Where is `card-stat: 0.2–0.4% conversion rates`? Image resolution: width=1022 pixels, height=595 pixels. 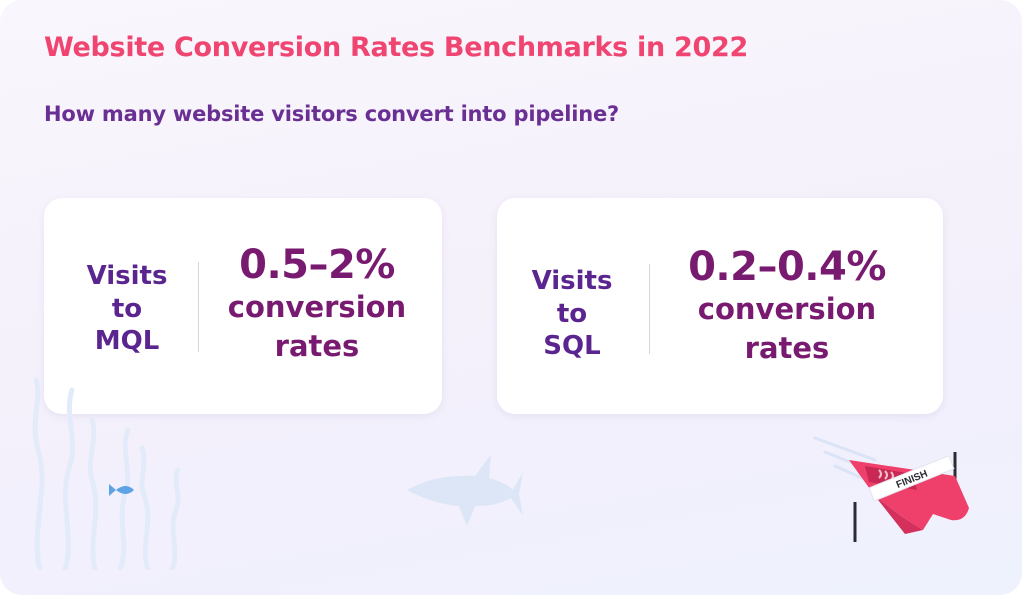 card-stat: 0.2–0.4% conversion rates is located at coordinates (787, 306).